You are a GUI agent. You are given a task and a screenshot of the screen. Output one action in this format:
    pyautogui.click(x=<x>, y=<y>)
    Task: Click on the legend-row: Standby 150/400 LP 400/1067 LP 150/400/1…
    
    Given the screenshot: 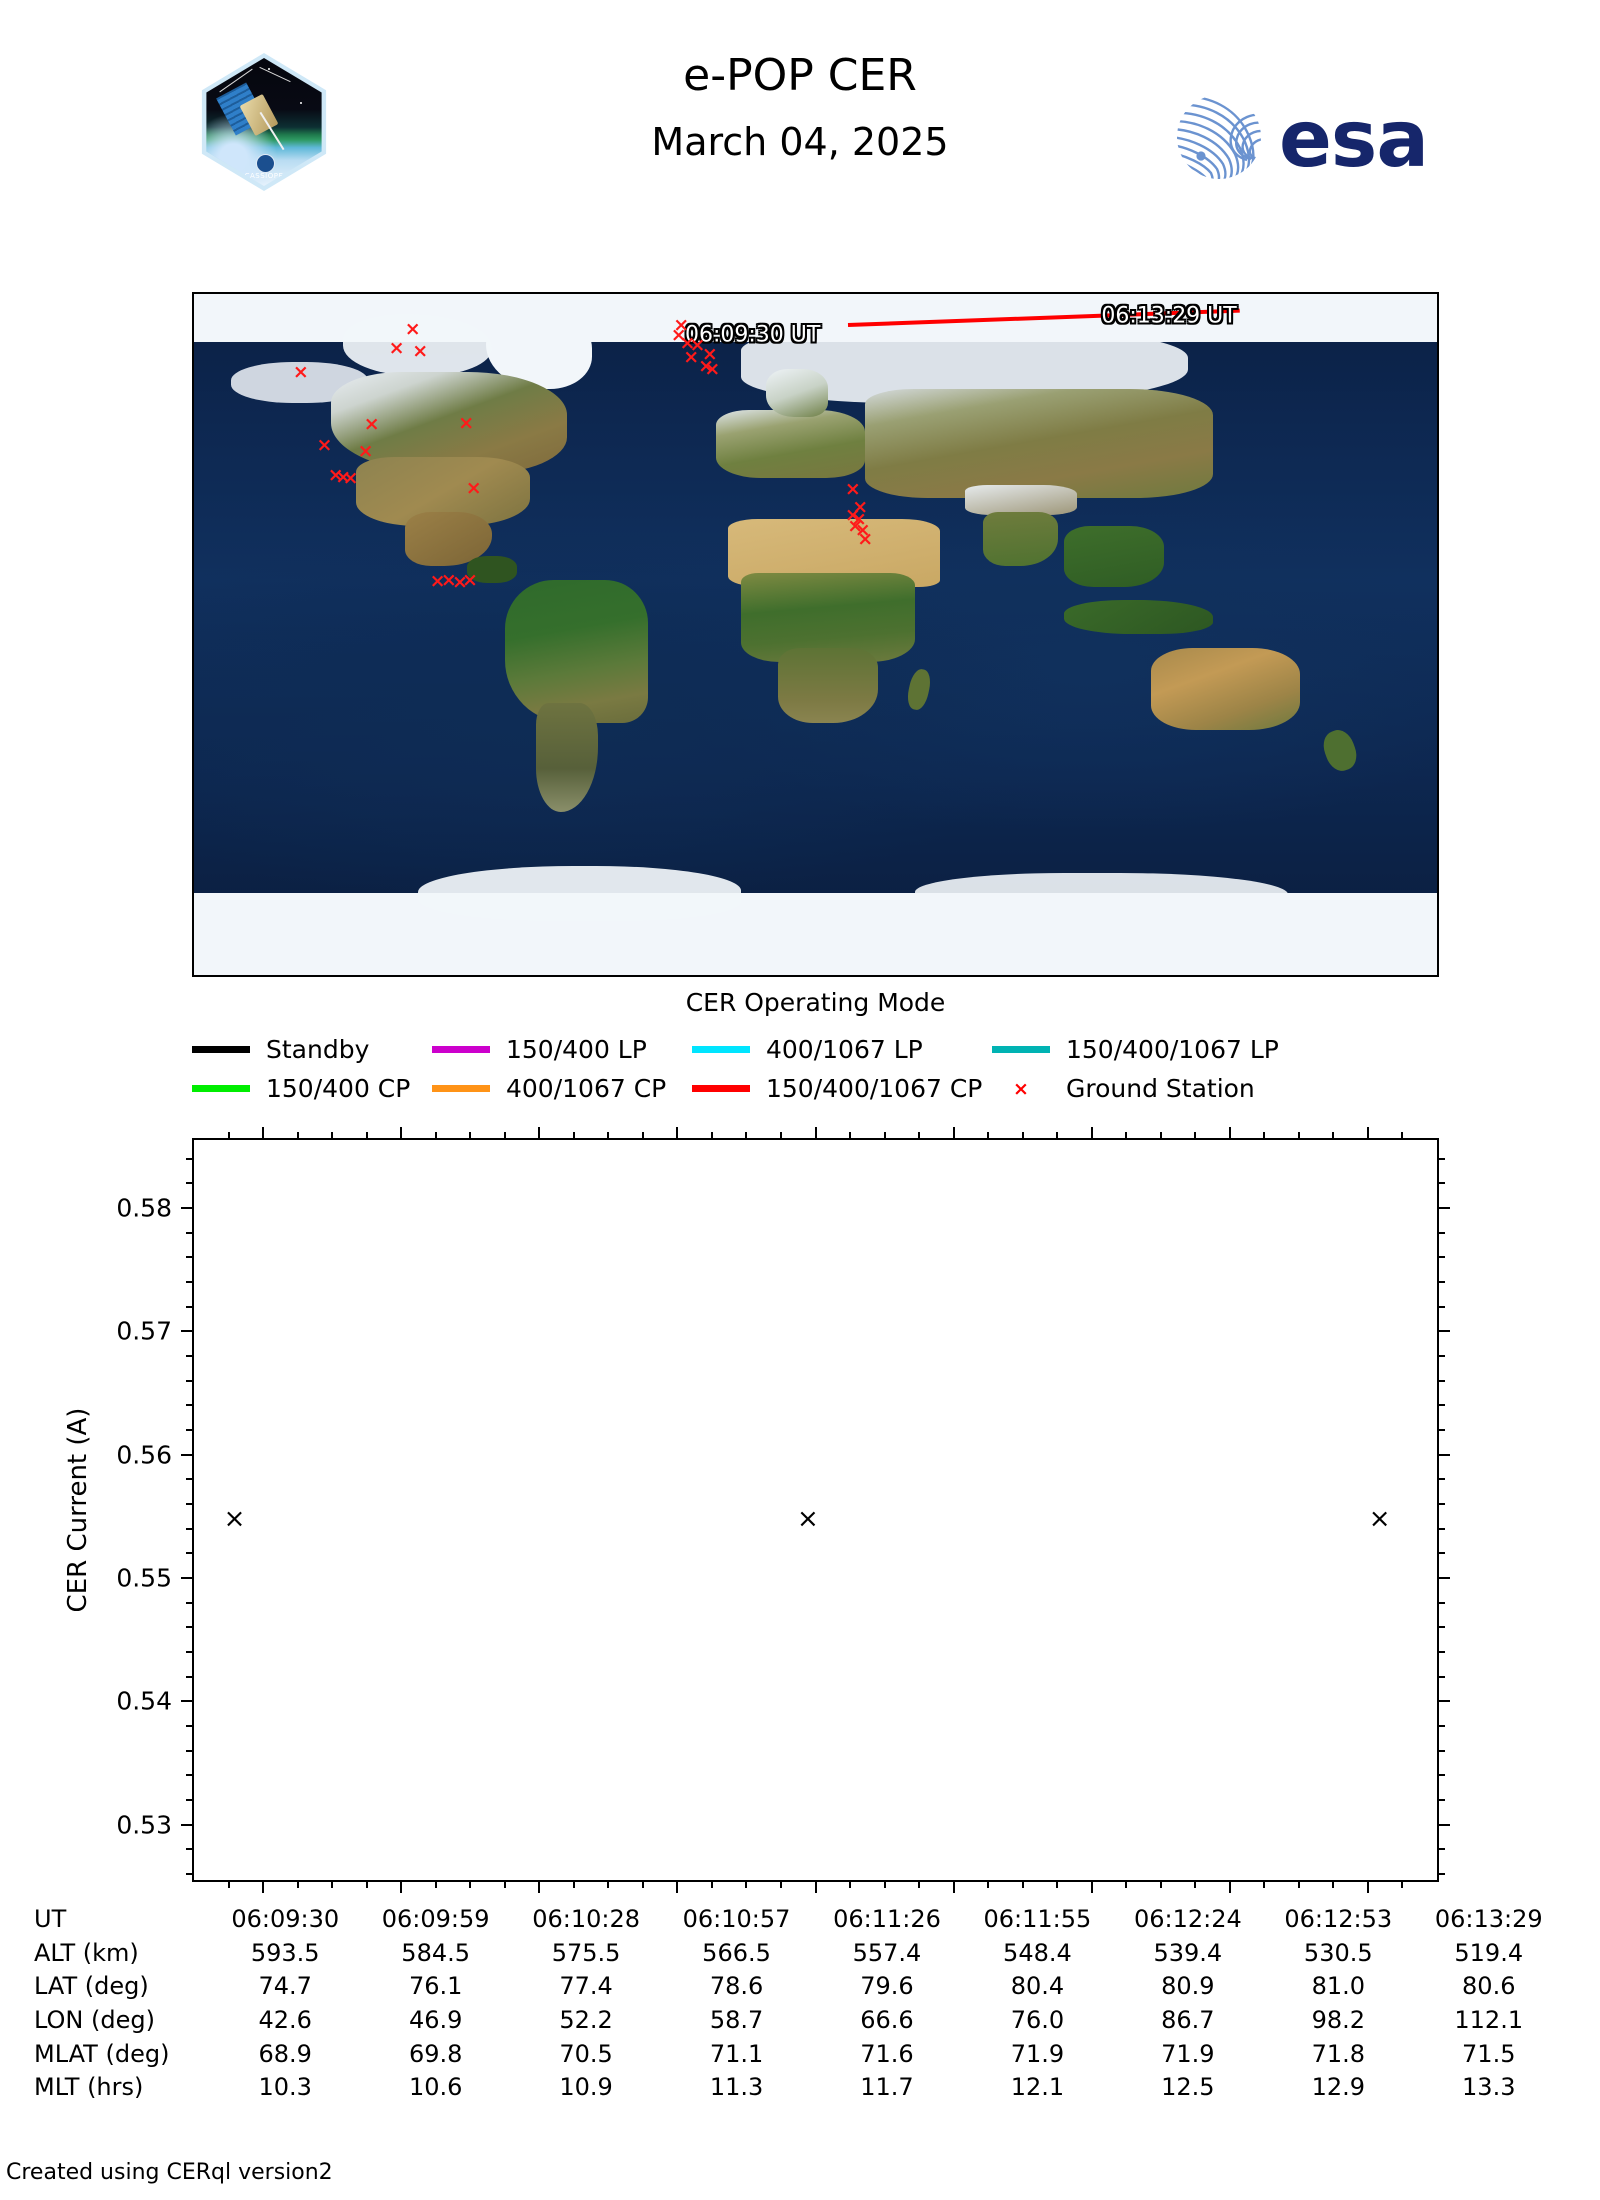 What is the action you would take?
    pyautogui.click(x=815, y=1049)
    